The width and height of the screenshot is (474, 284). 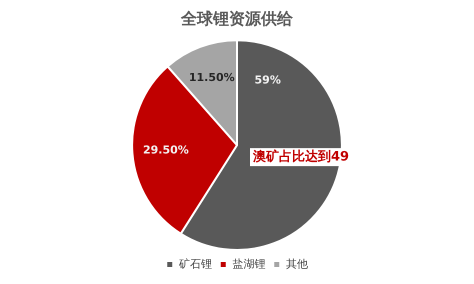 What do you see at coordinates (249, 263) in the screenshot?
I see `legend-label: 盐湖锂` at bounding box center [249, 263].